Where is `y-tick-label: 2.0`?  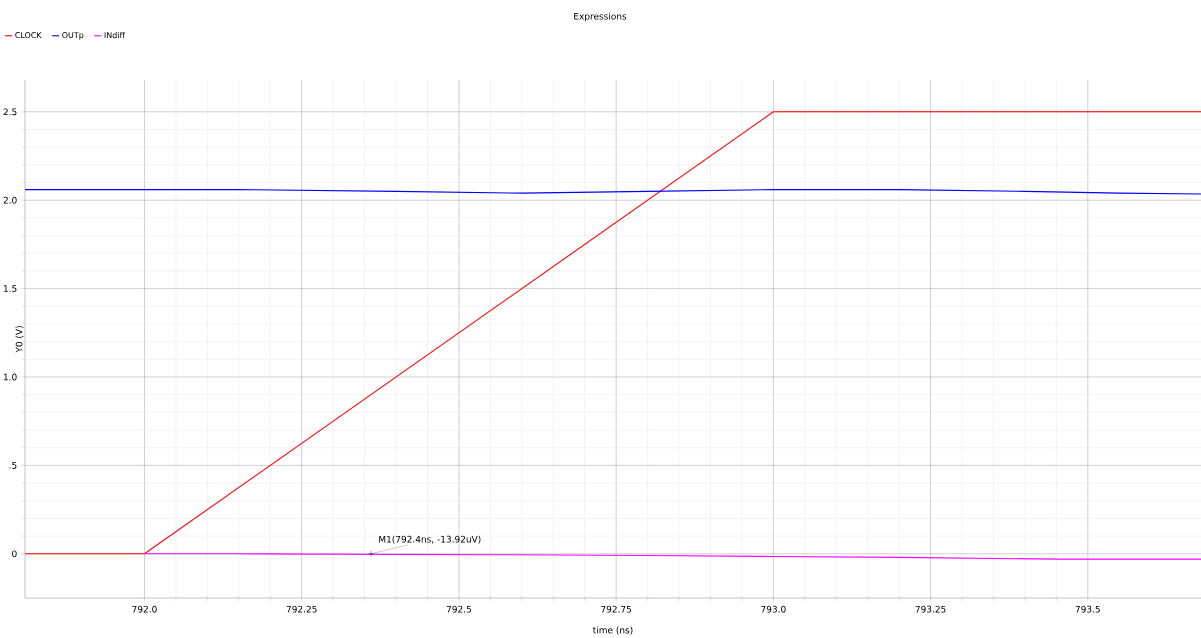
y-tick-label: 2.0 is located at coordinates (10, 200).